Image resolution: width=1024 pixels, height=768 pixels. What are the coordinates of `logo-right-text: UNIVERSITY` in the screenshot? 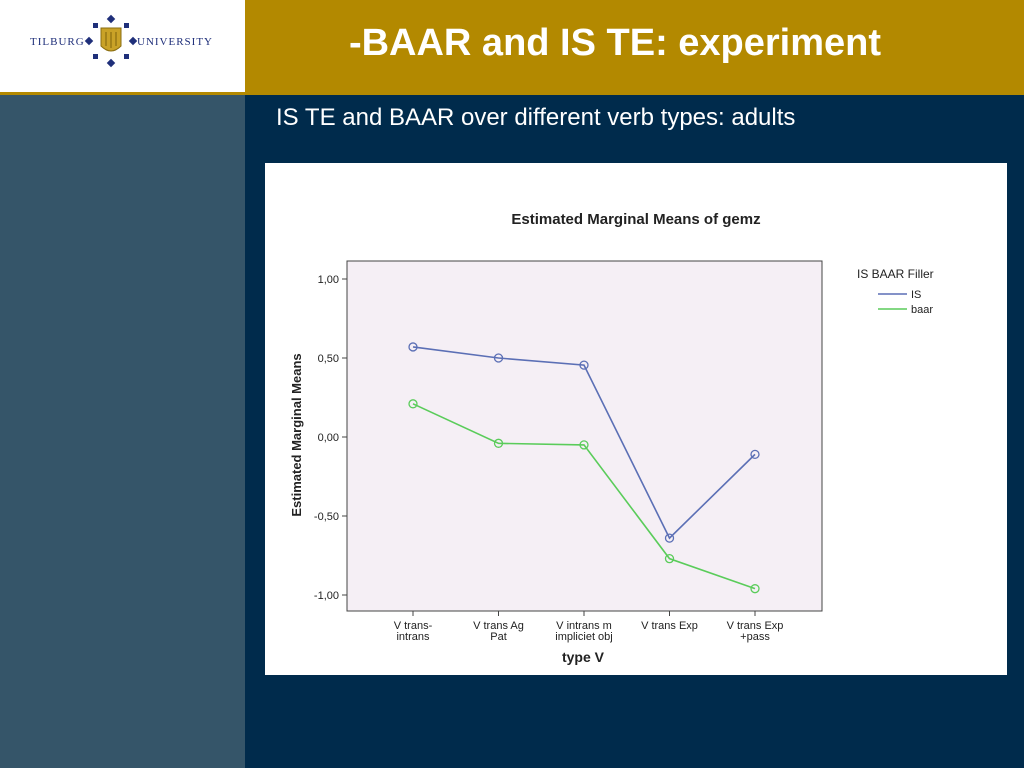 It's located at (175, 42).